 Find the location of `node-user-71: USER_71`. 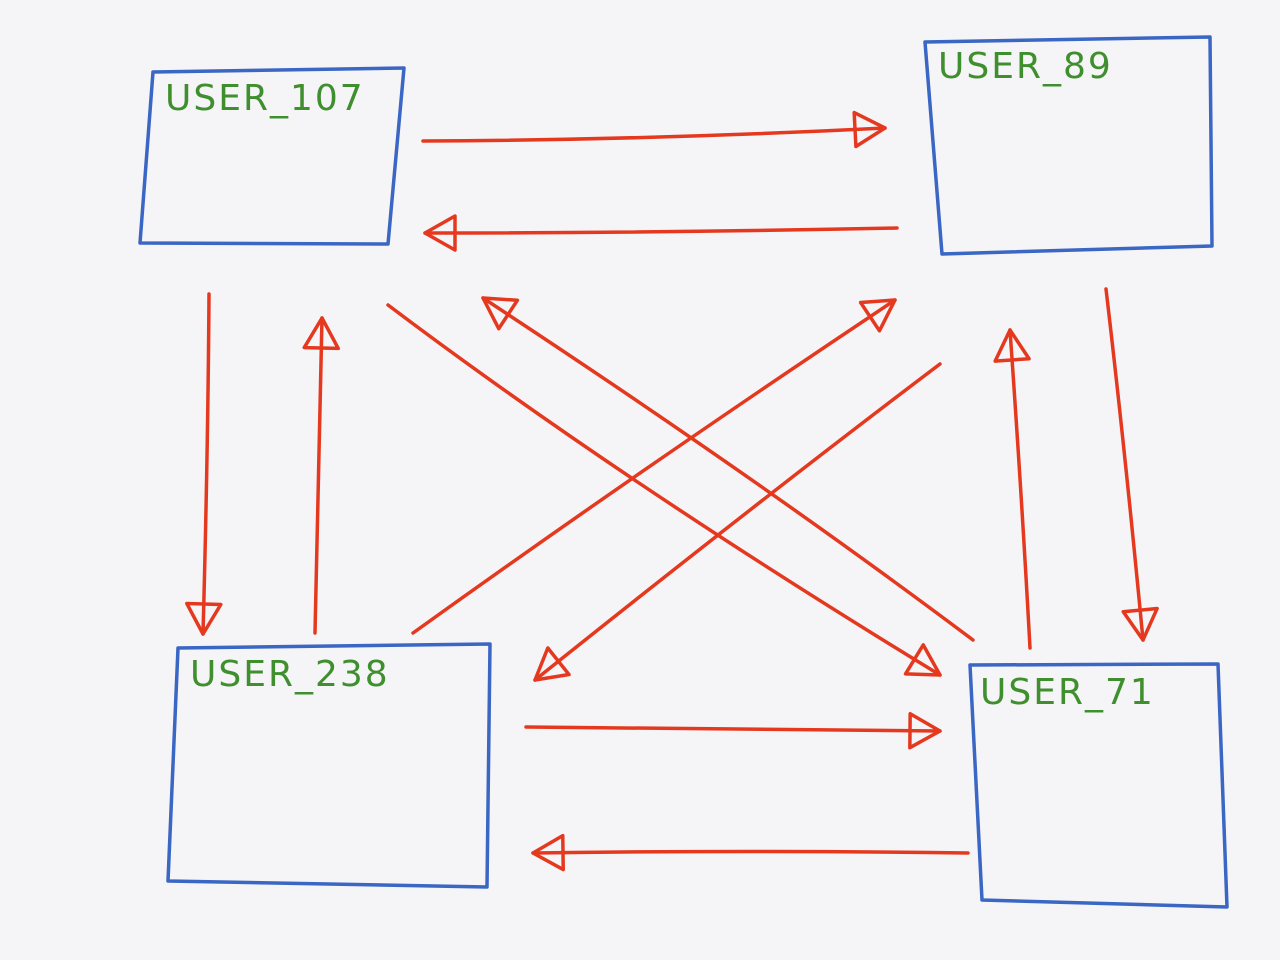

node-user-71: USER_71 is located at coordinates (1098, 785).